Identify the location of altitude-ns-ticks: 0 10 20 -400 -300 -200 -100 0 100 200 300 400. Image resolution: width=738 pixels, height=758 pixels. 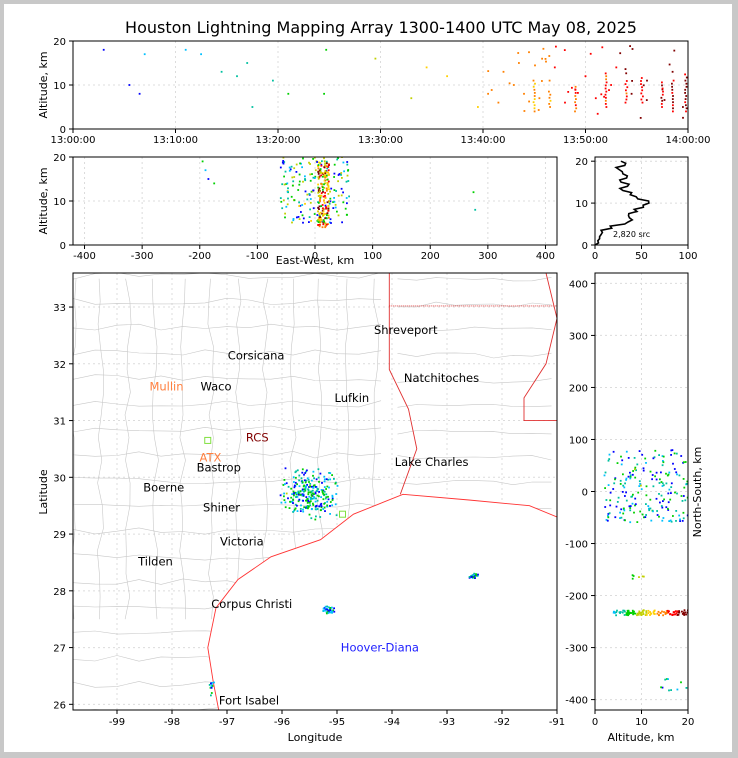
(629, 503).